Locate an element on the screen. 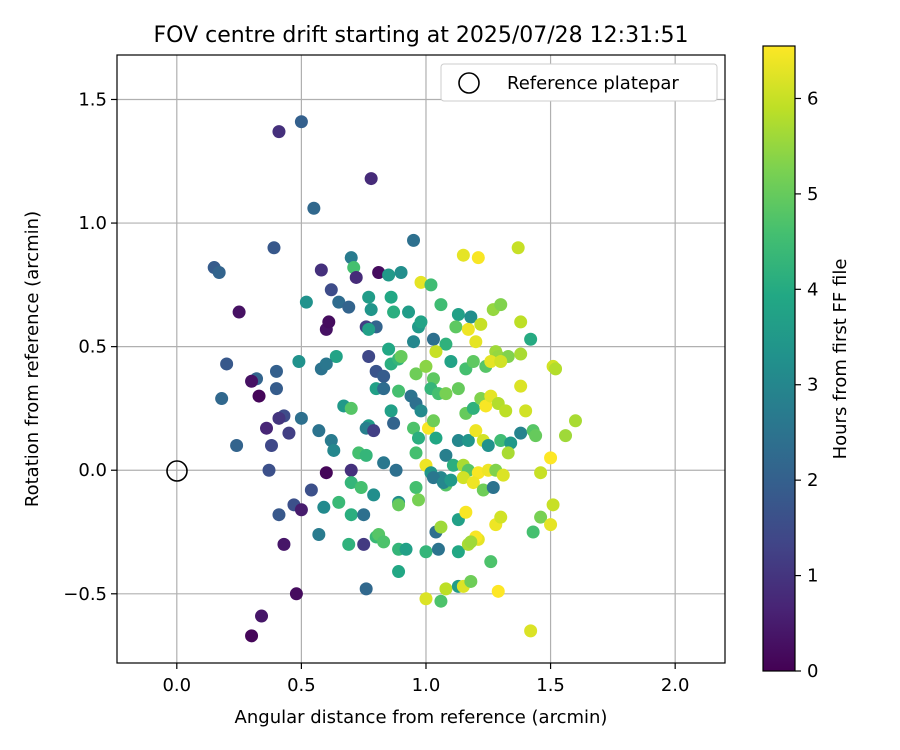 This screenshot has height=750, width=900. y-tick-label: 1.0 is located at coordinates (92, 223).